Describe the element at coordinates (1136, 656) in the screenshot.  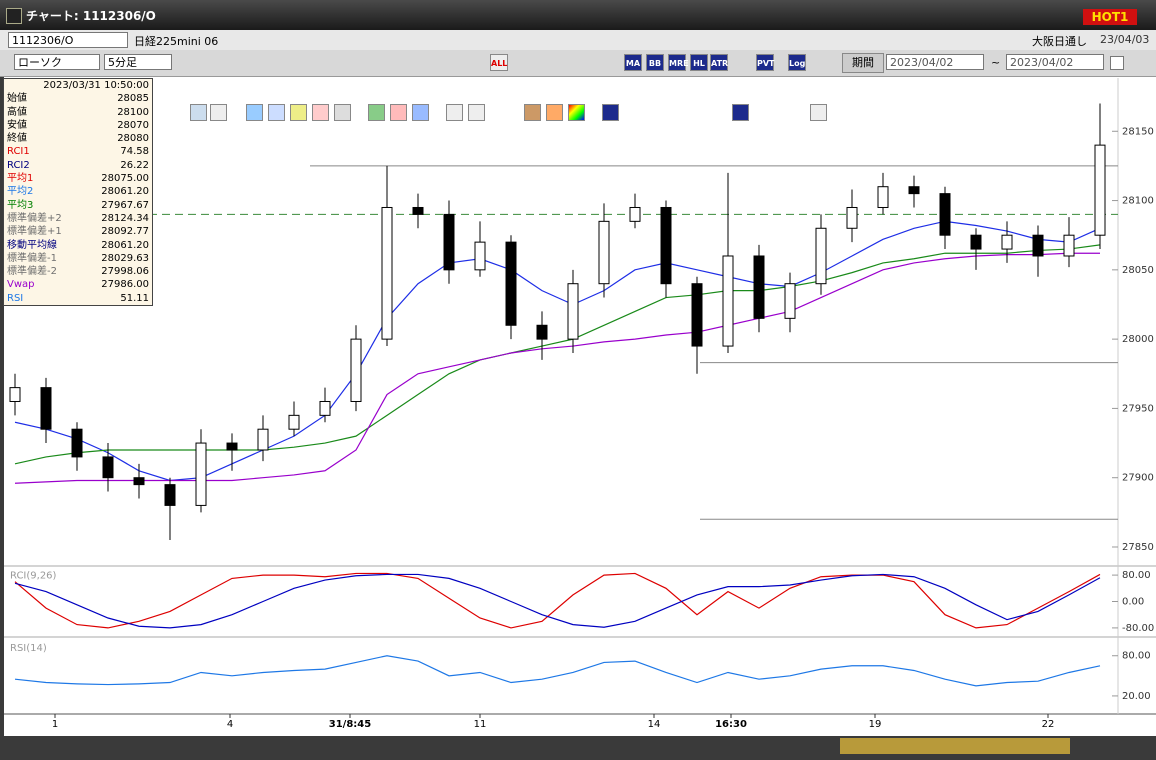
I see `y-tick-label: 80.00` at that location.